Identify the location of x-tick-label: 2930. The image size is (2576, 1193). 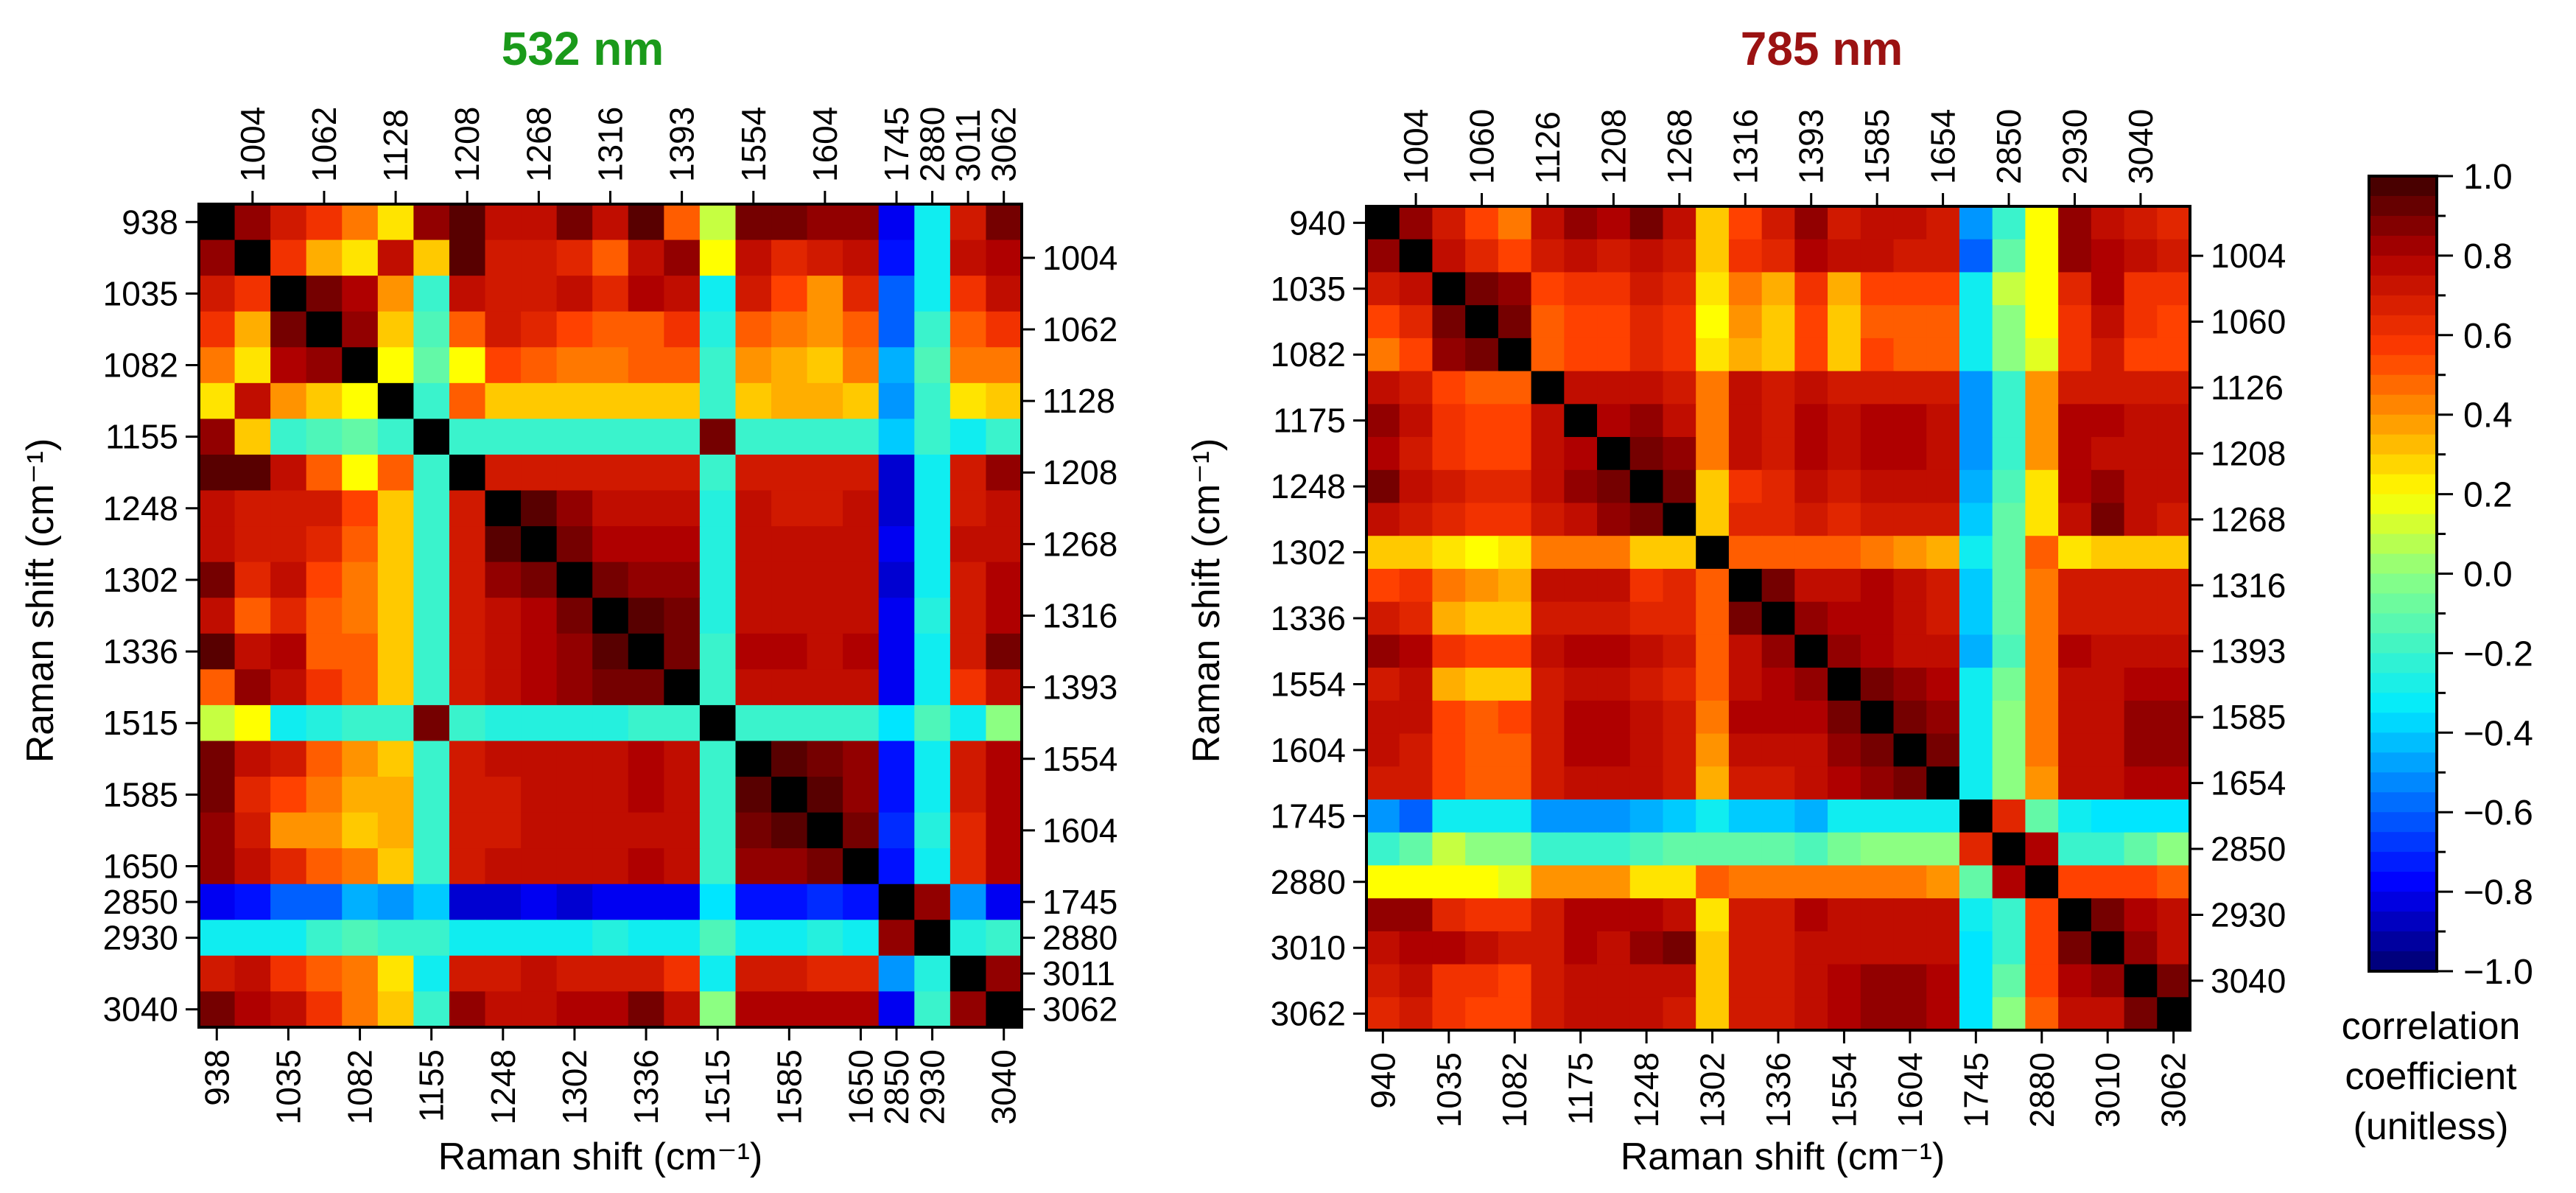
(932, 1087).